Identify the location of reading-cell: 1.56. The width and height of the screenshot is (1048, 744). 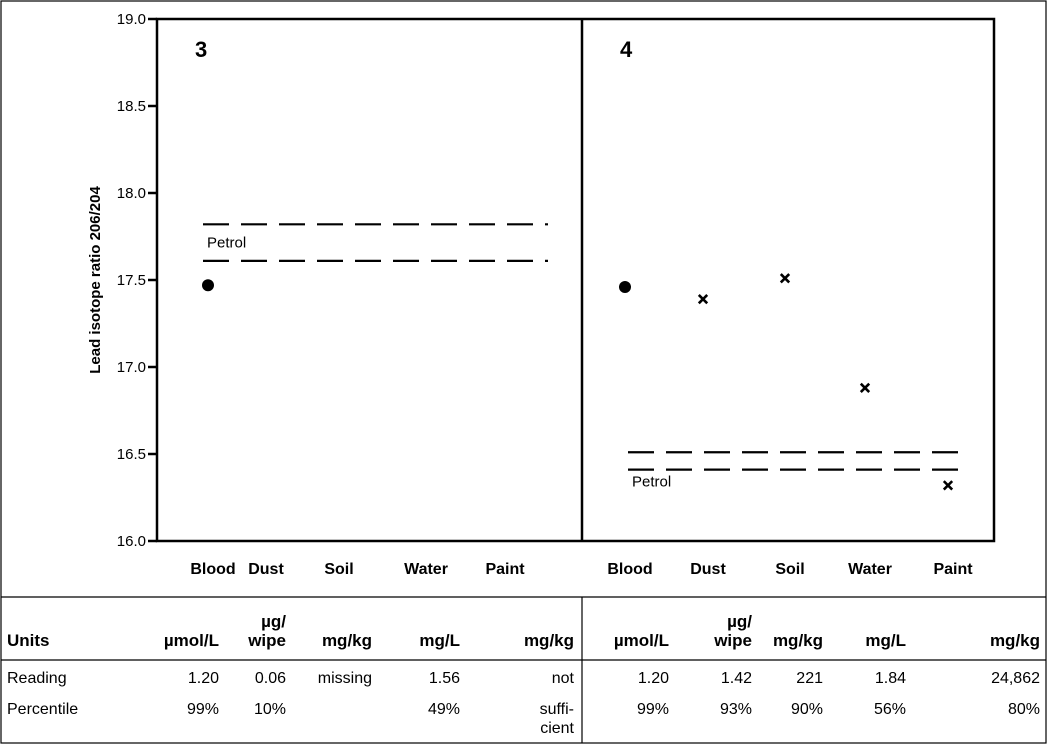
(444, 678).